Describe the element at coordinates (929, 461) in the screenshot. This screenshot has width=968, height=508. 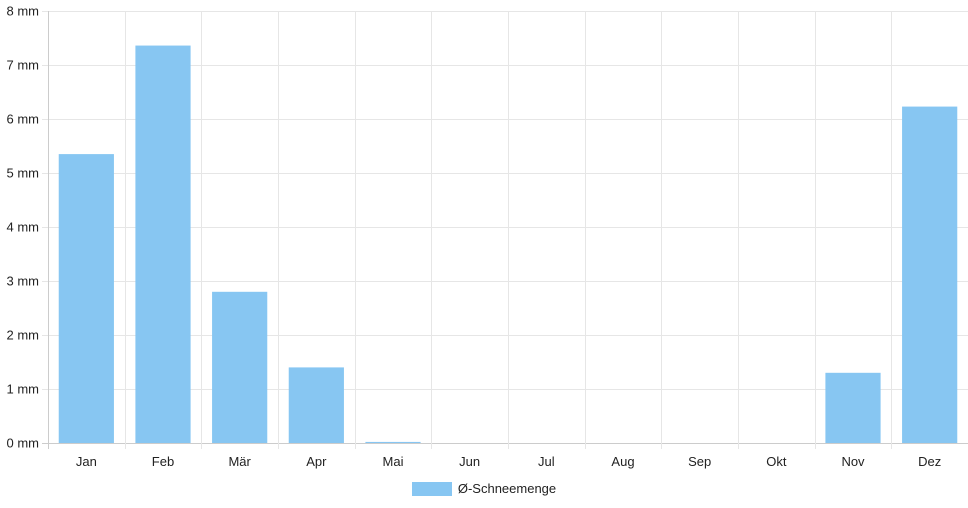
I see `x-tick-label: Dez` at that location.